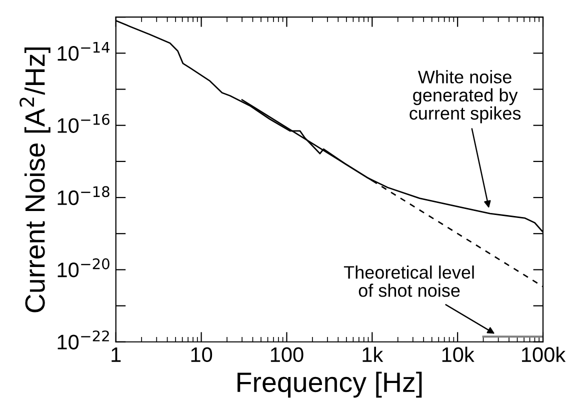 The image size is (568, 407). Describe the element at coordinates (373, 354) in the screenshot. I see `x-tick-label: 1k` at that location.